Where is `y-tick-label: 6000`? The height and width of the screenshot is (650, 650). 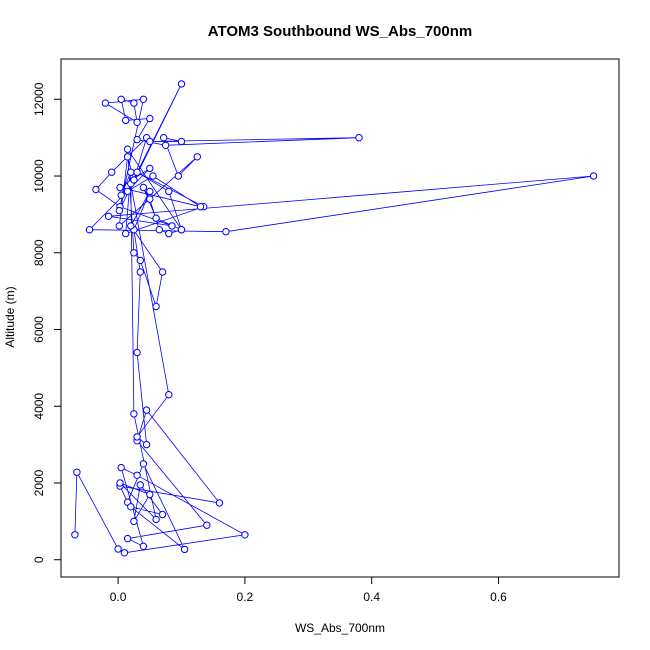 y-tick-label: 6000 is located at coordinates (39, 329).